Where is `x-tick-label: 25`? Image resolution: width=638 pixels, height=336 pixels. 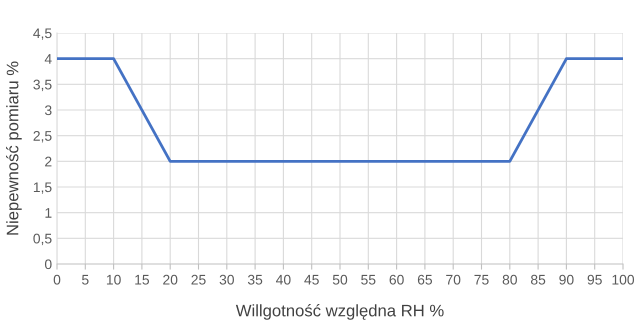
x-tick-label: 25 is located at coordinates (198, 279).